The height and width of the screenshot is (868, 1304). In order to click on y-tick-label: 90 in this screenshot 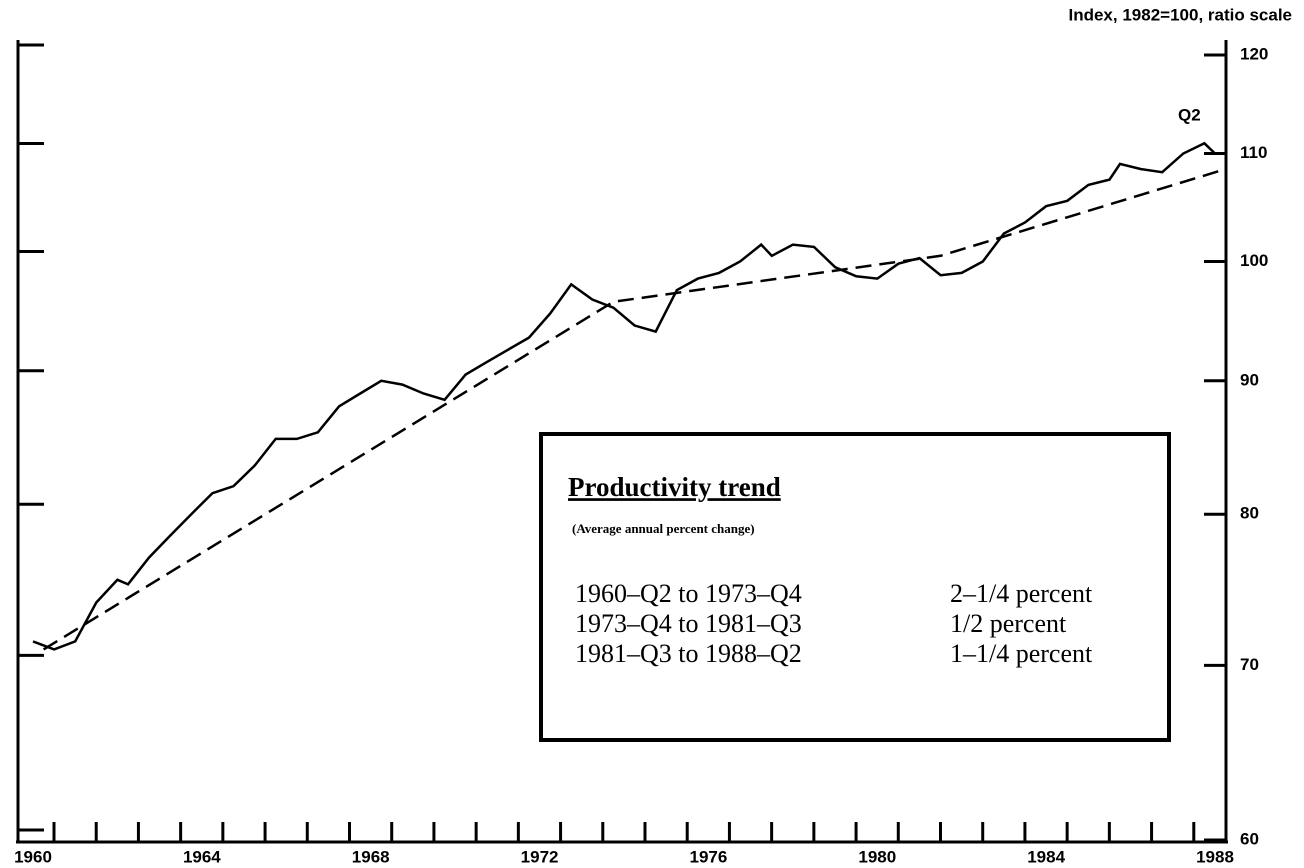, I will do `click(1249, 379)`.